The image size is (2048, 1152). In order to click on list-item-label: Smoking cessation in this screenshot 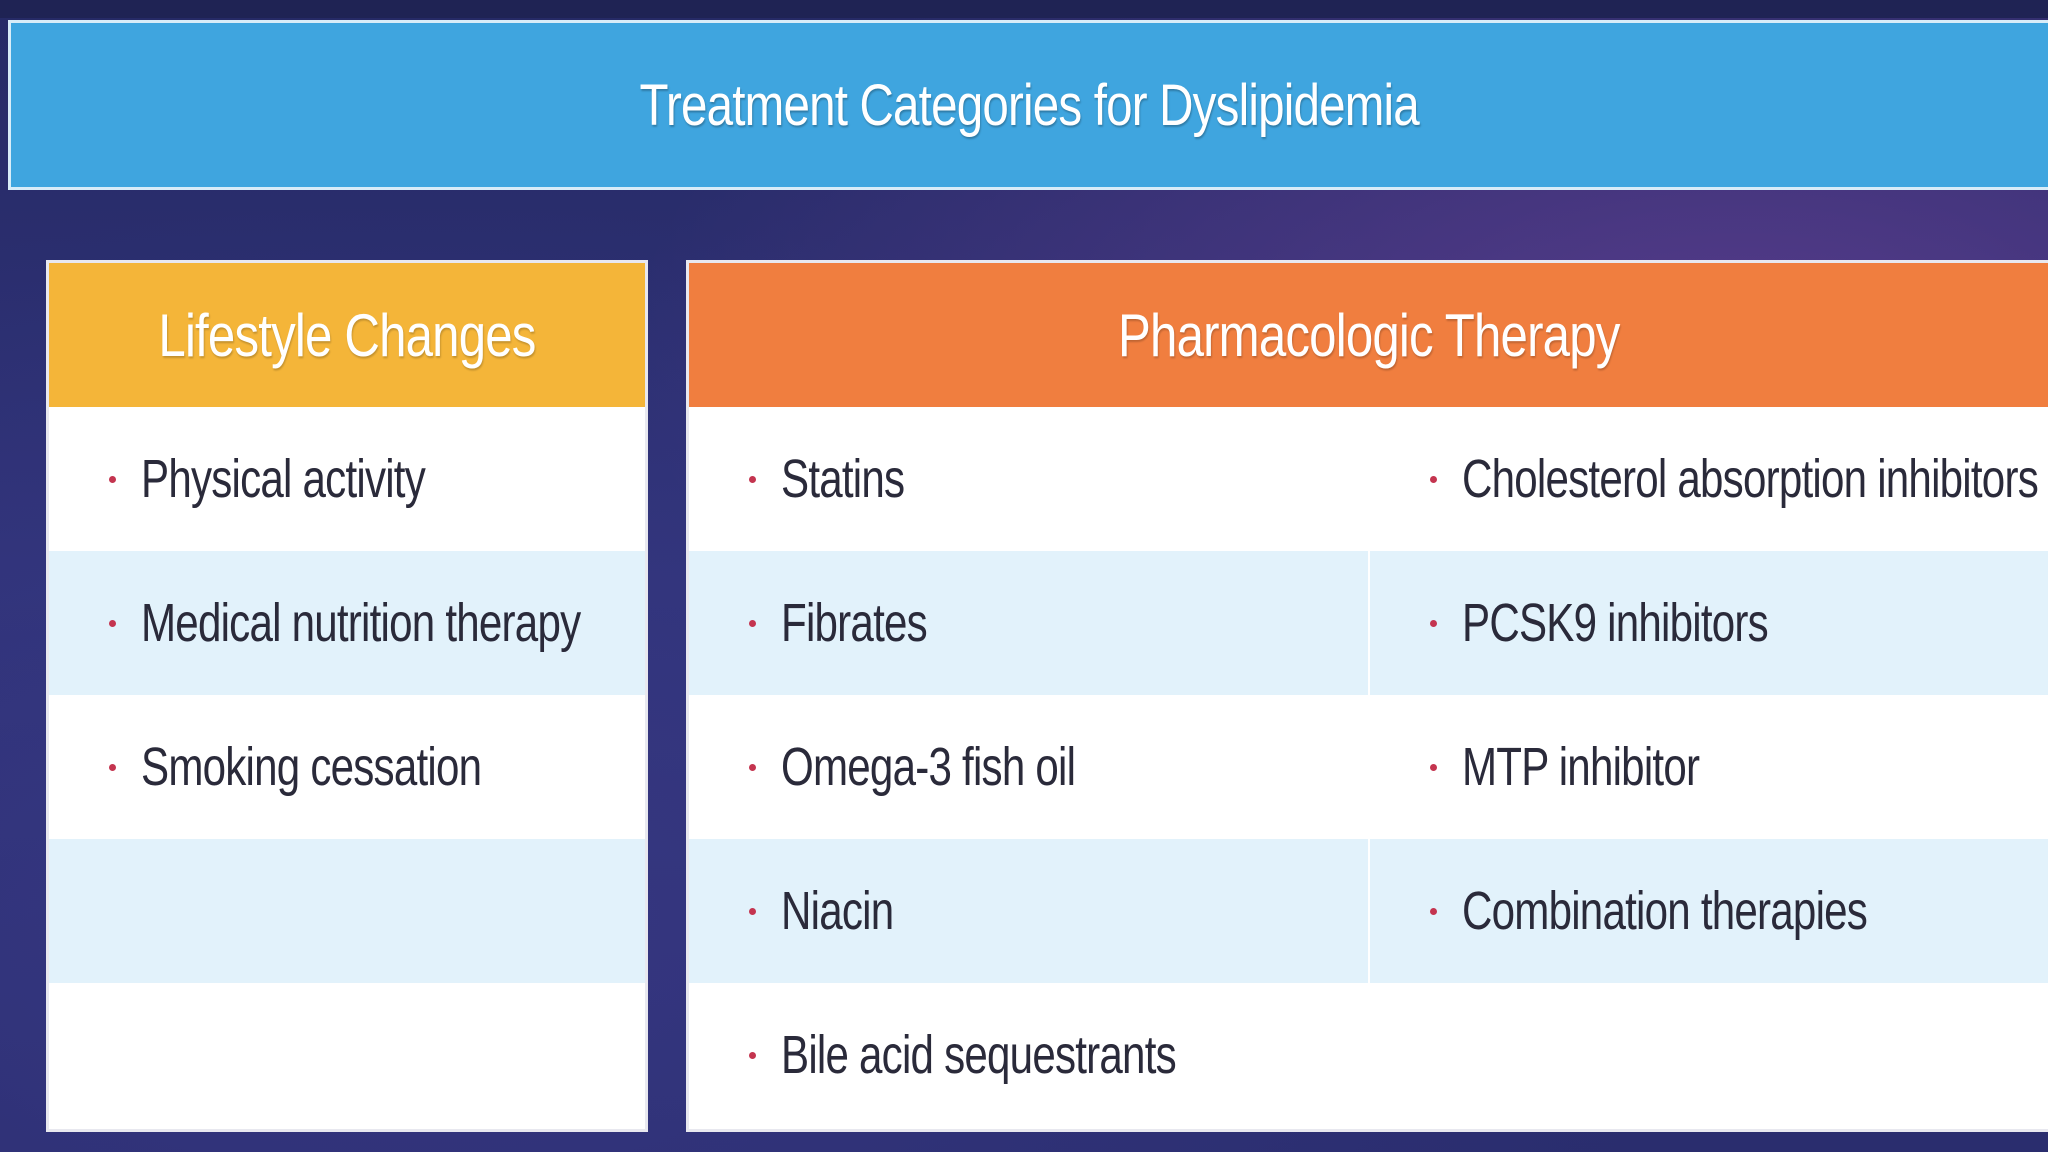, I will do `click(311, 767)`.